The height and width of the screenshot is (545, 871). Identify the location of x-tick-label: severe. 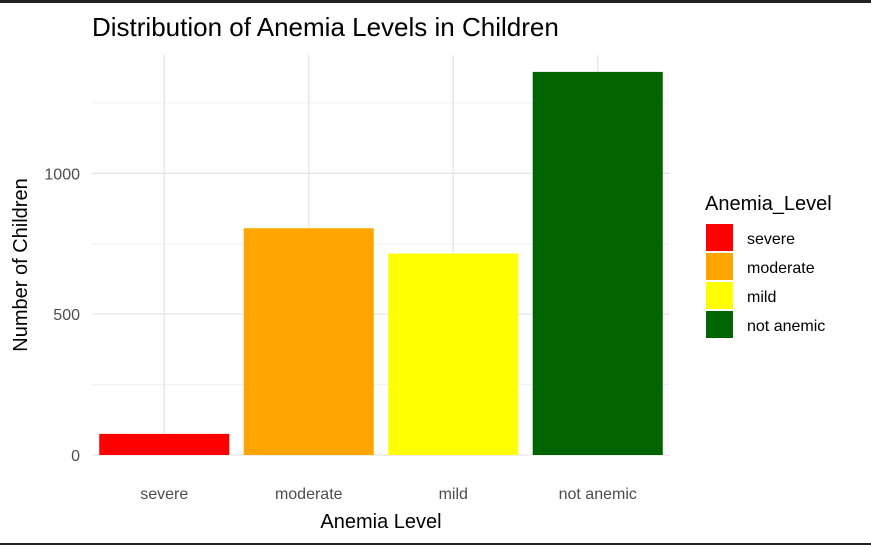
(164, 494).